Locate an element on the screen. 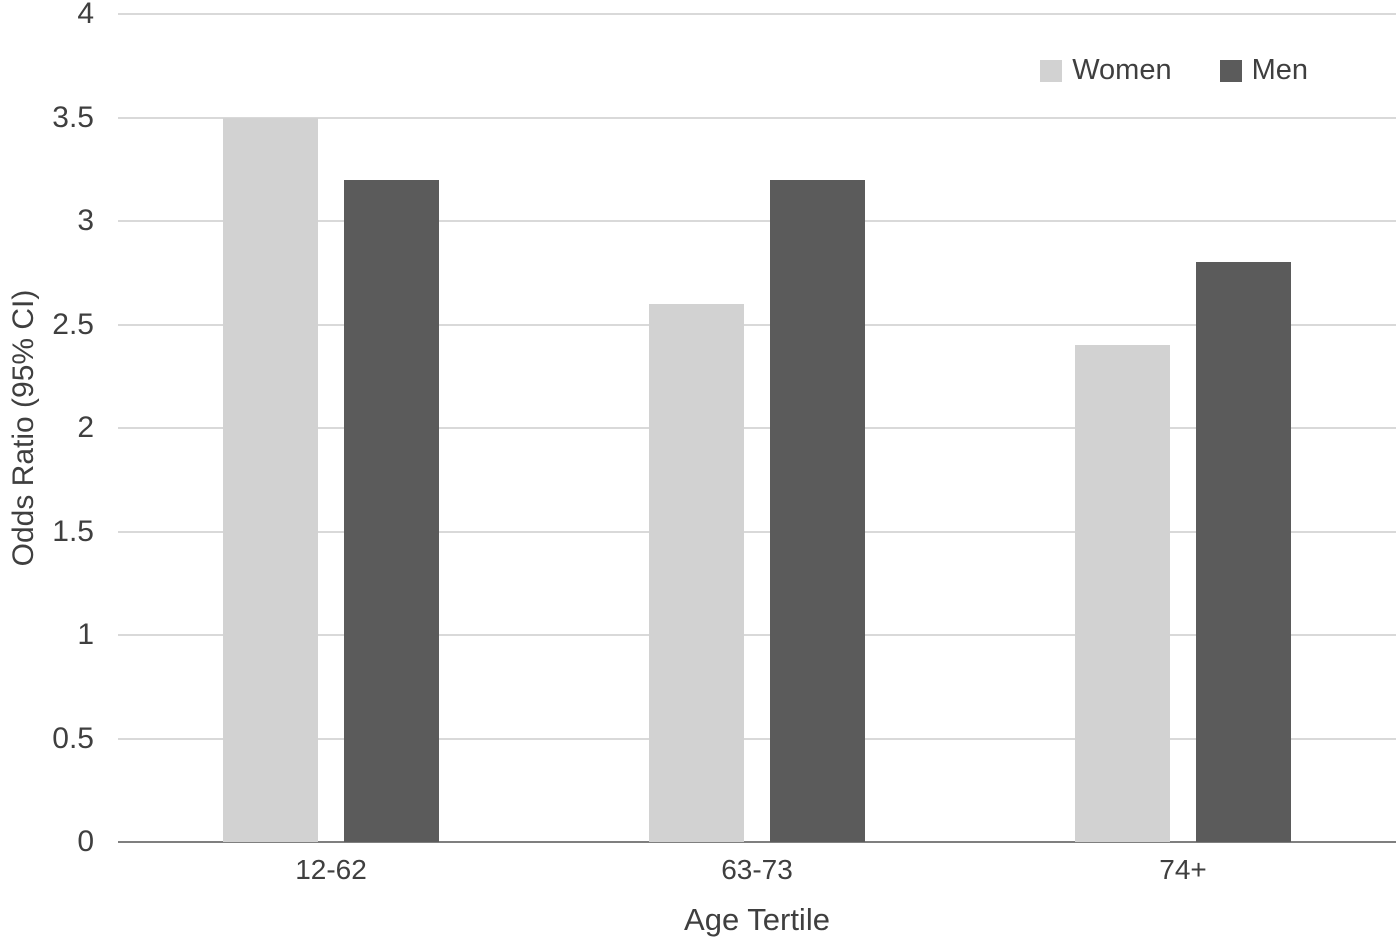 The image size is (1400, 952). legend-item-men: Men is located at coordinates (1263, 70).